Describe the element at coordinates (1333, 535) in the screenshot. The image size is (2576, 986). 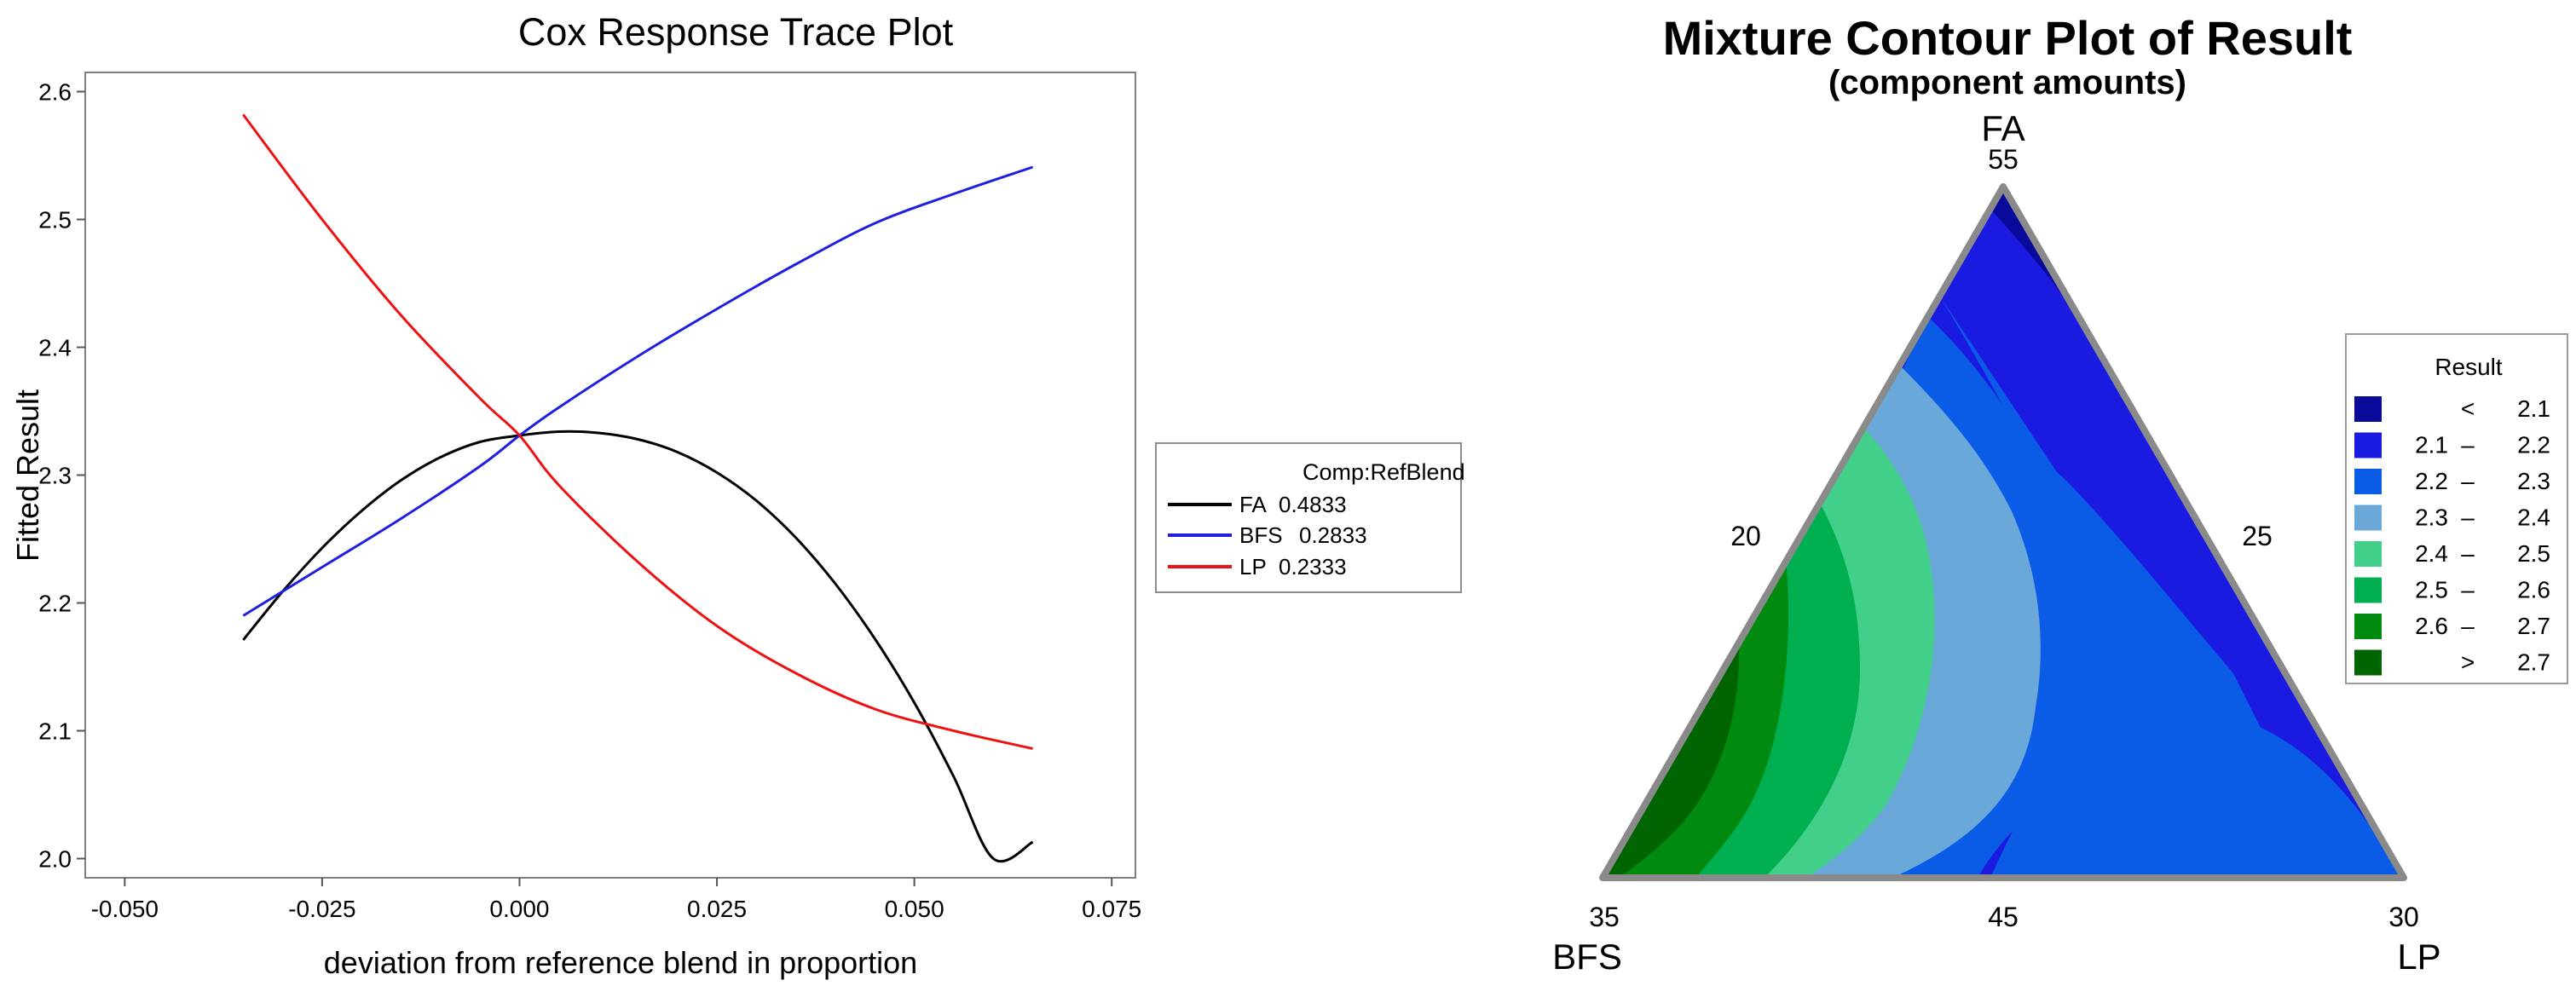
I see `legend-value-bfs: 0.2833` at that location.